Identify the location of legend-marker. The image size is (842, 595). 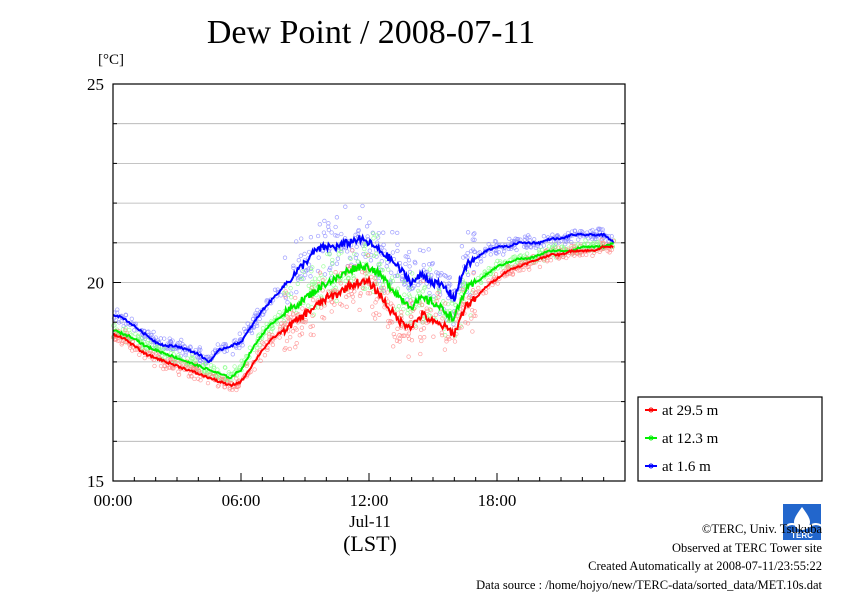
(651, 466).